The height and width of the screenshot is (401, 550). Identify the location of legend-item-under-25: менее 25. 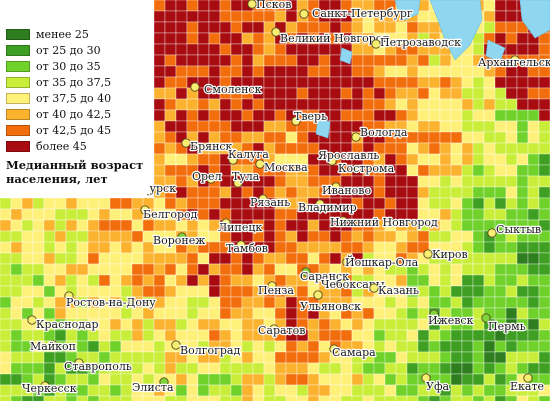
(78, 34).